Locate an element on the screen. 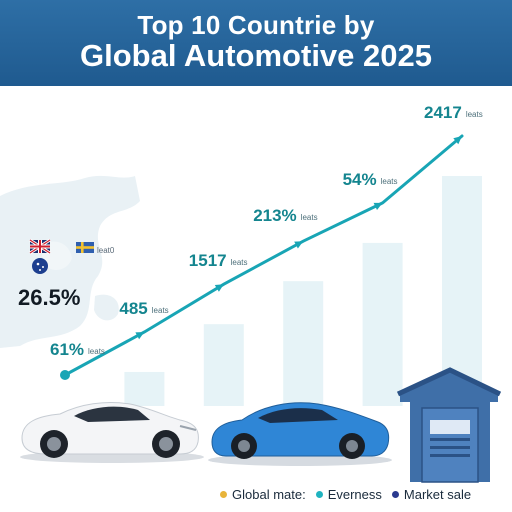  point-label-3: 213% is located at coordinates (274, 215).